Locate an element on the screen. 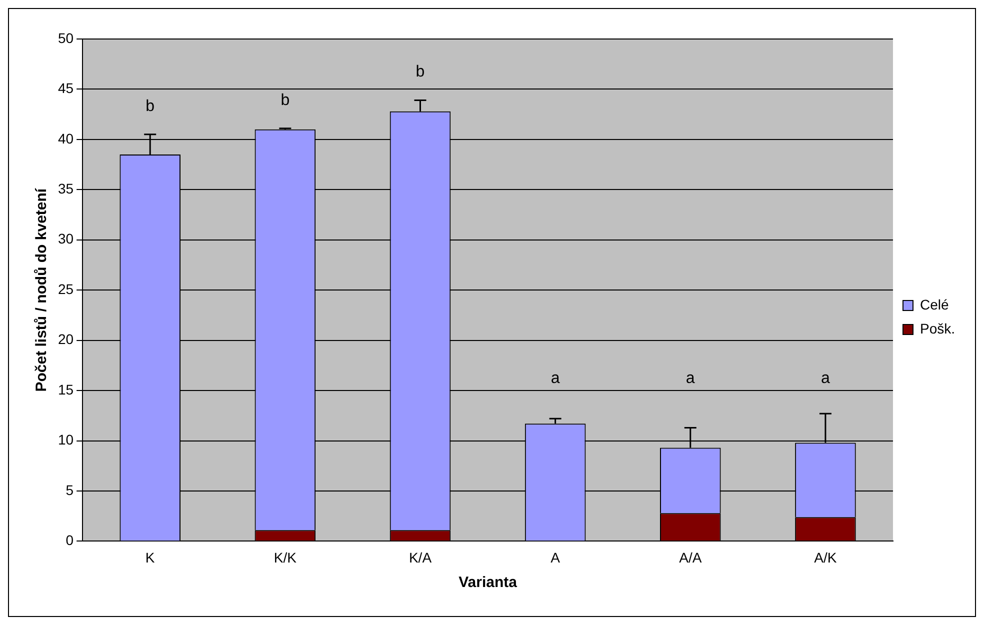 Image resolution: width=984 pixels, height=625 pixels. y-tick-label: 45 is located at coordinates (66, 88).